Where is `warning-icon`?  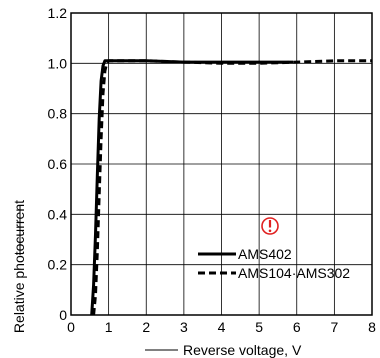 warning-icon is located at coordinates (270, 226).